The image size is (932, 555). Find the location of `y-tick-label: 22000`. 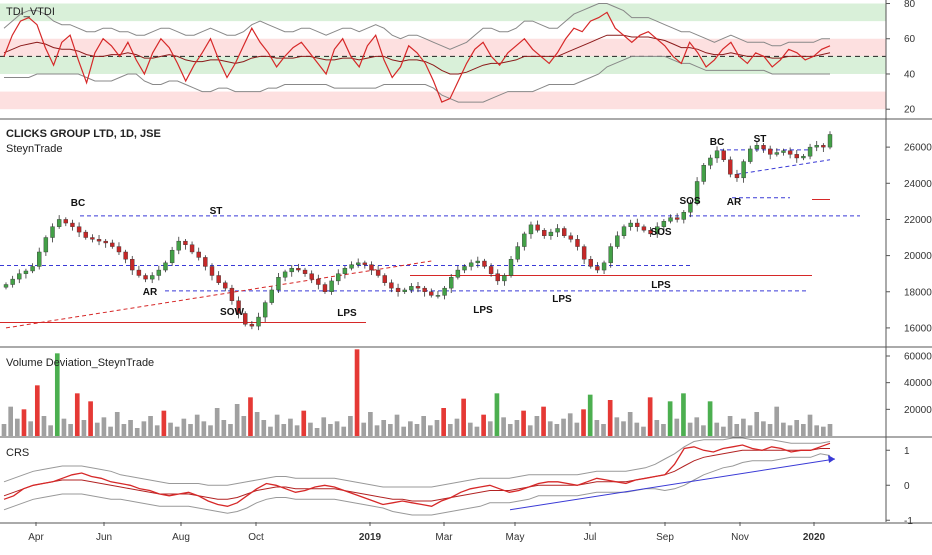

y-tick-label: 22000 is located at coordinates (918, 220).